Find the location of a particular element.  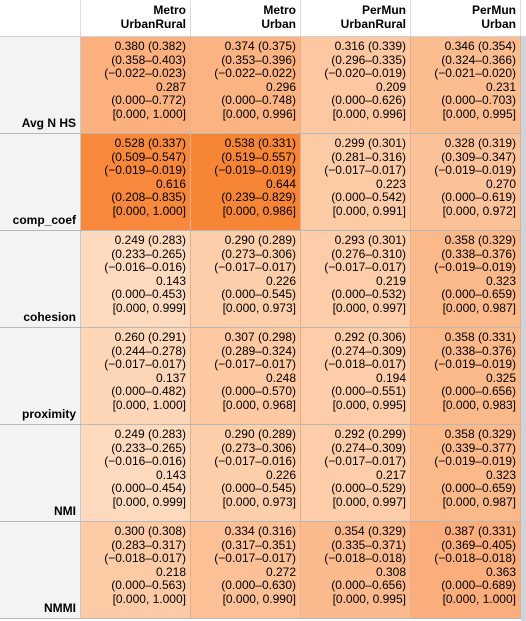

cell-line: 0.363 is located at coordinates (500, 571).